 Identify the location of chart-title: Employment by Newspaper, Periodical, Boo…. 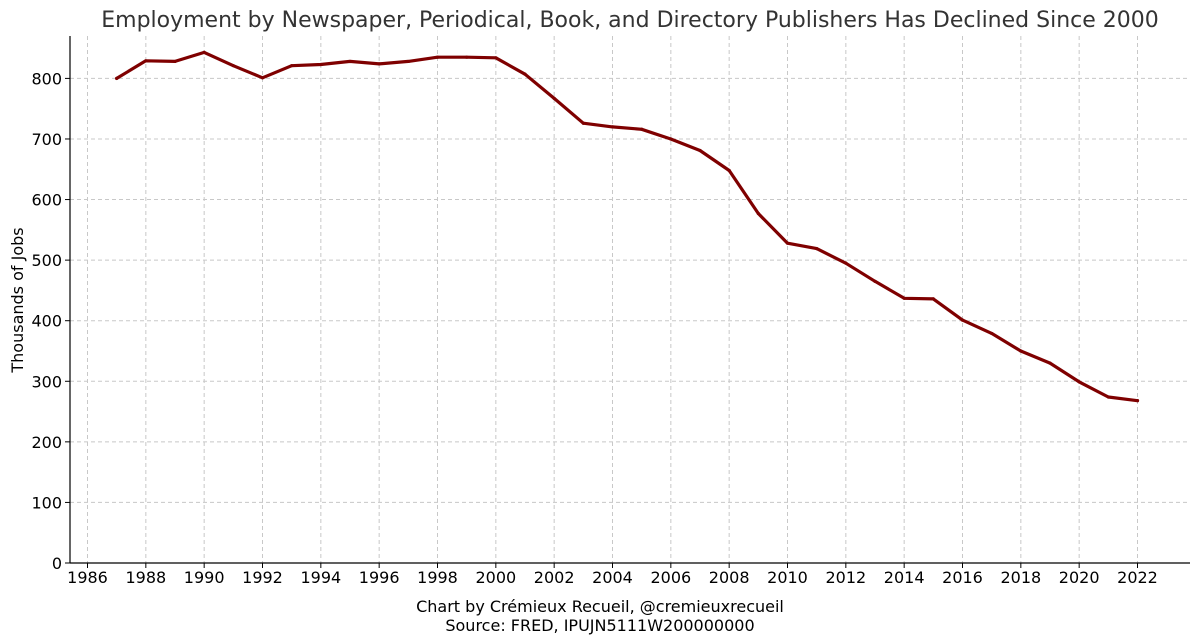
(630, 20).